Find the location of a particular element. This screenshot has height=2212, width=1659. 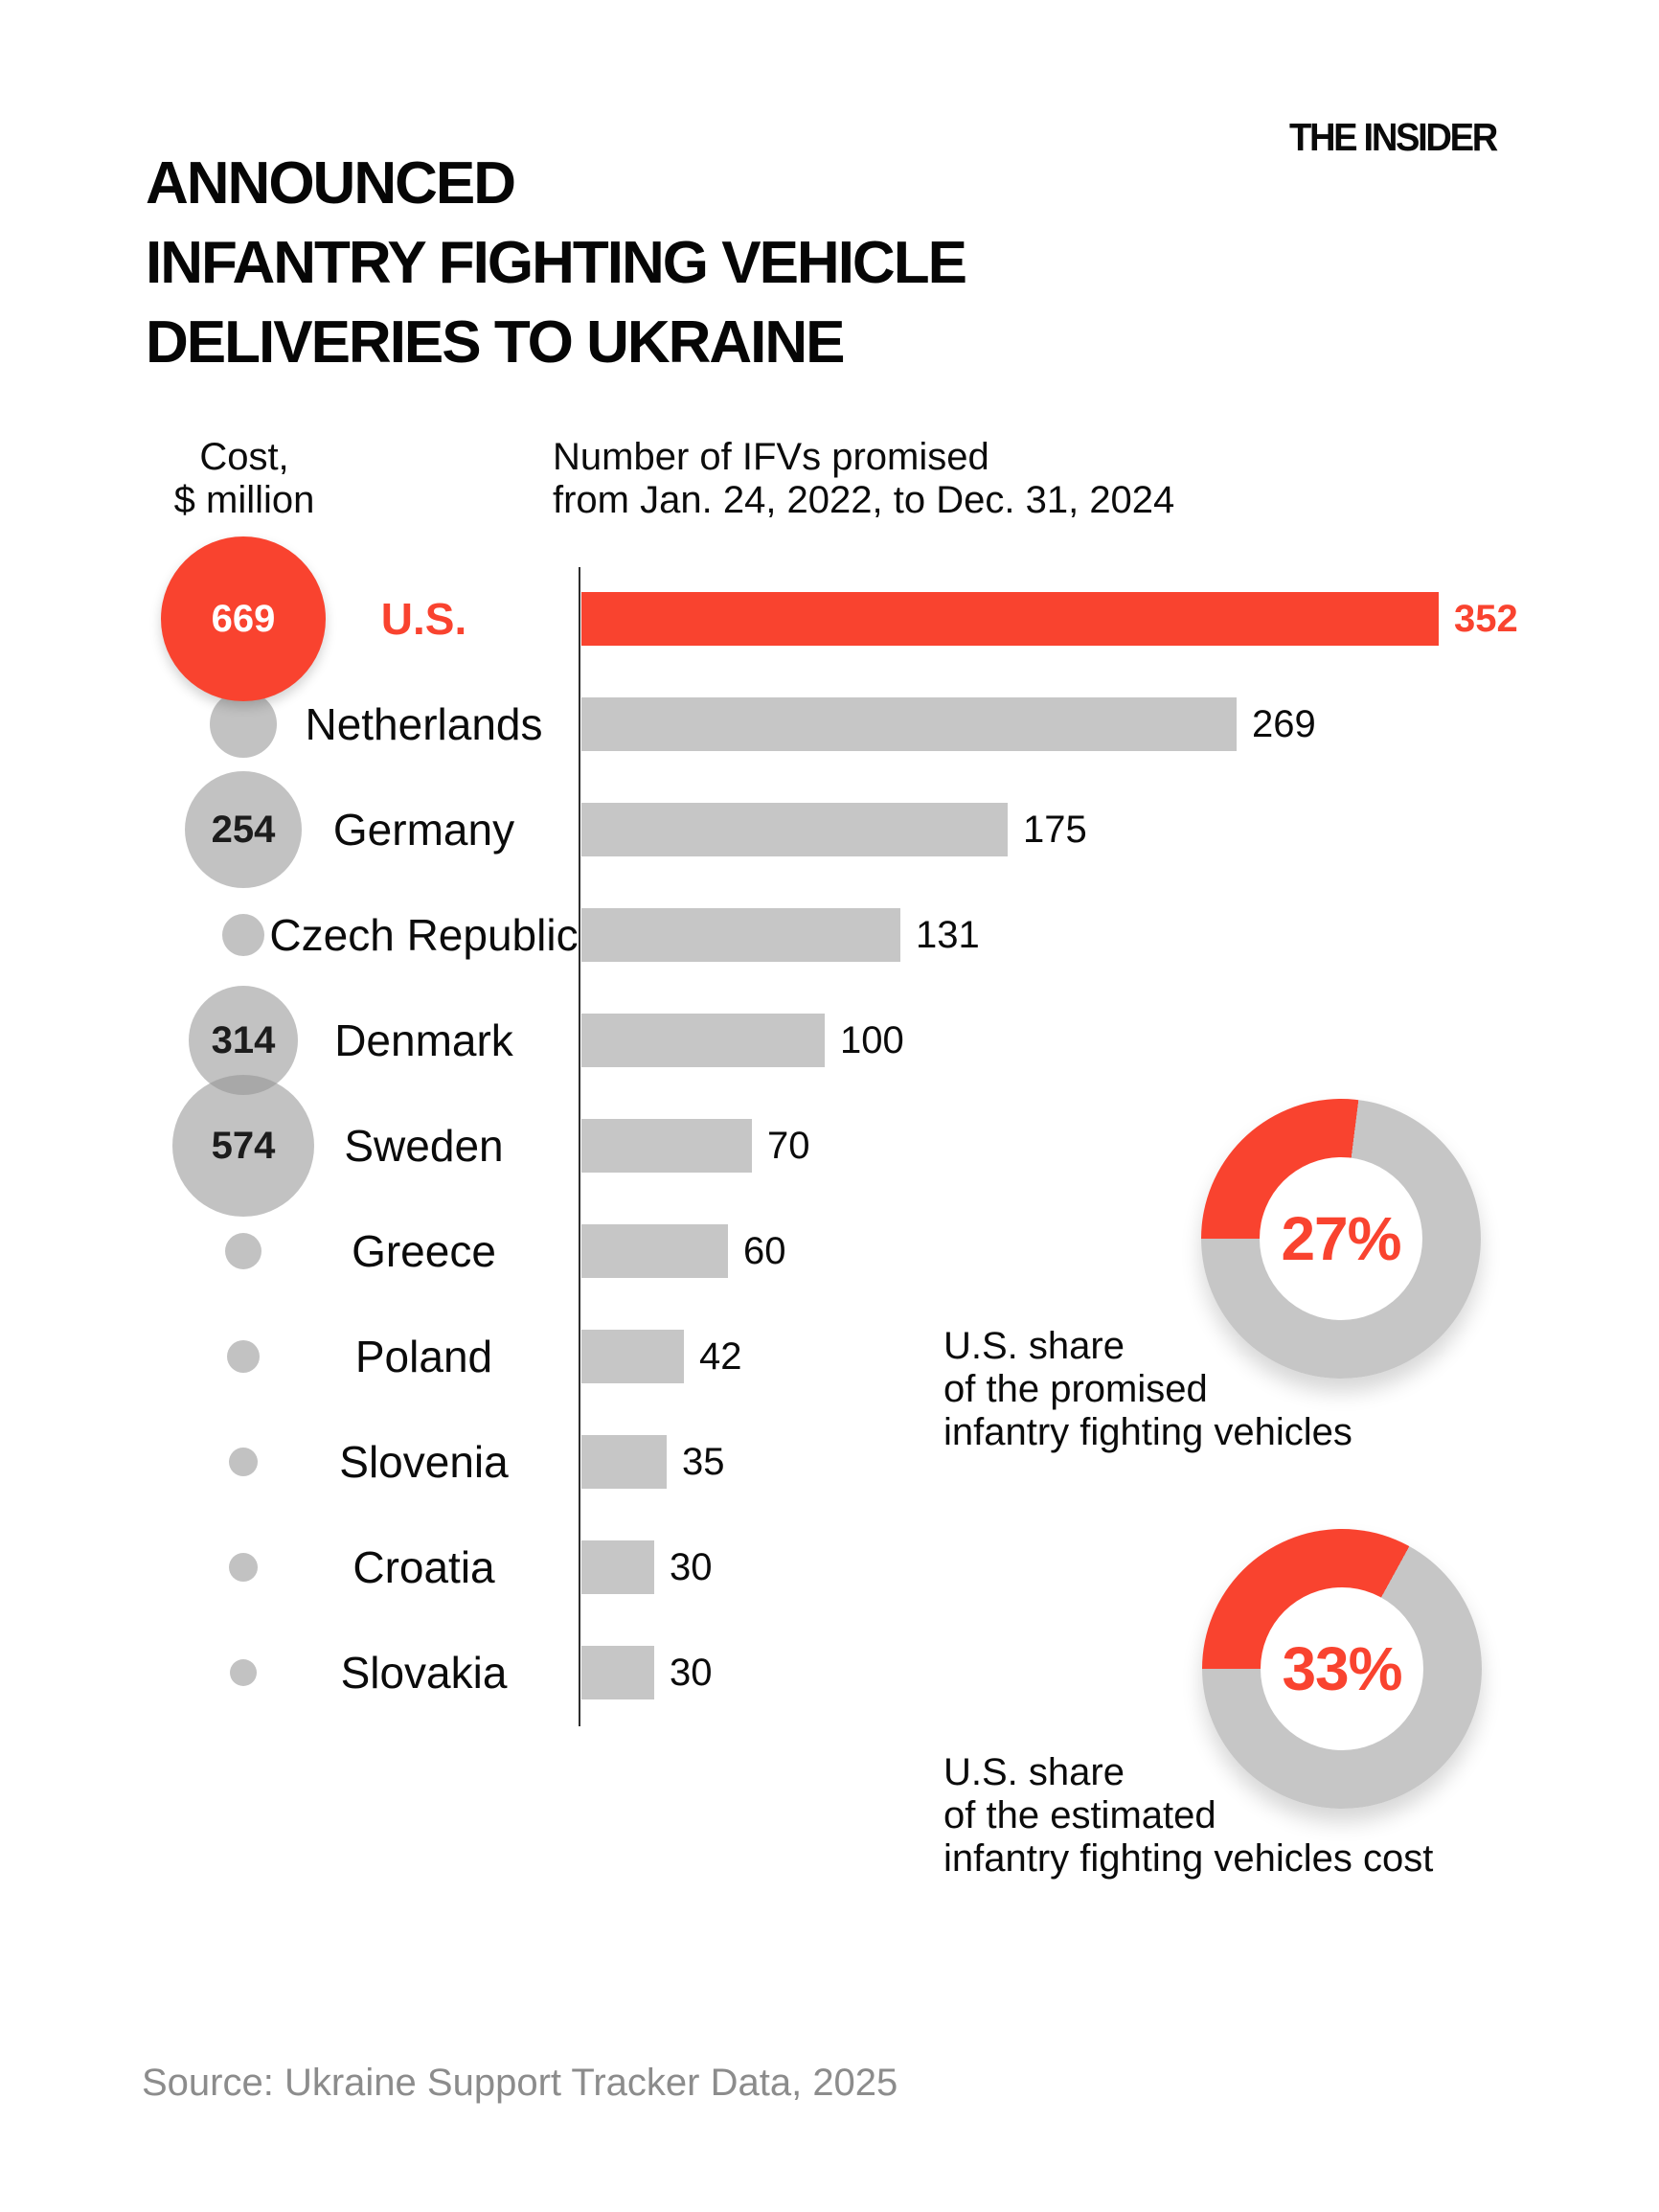

cost-bubble: 574 is located at coordinates (243, 1146).